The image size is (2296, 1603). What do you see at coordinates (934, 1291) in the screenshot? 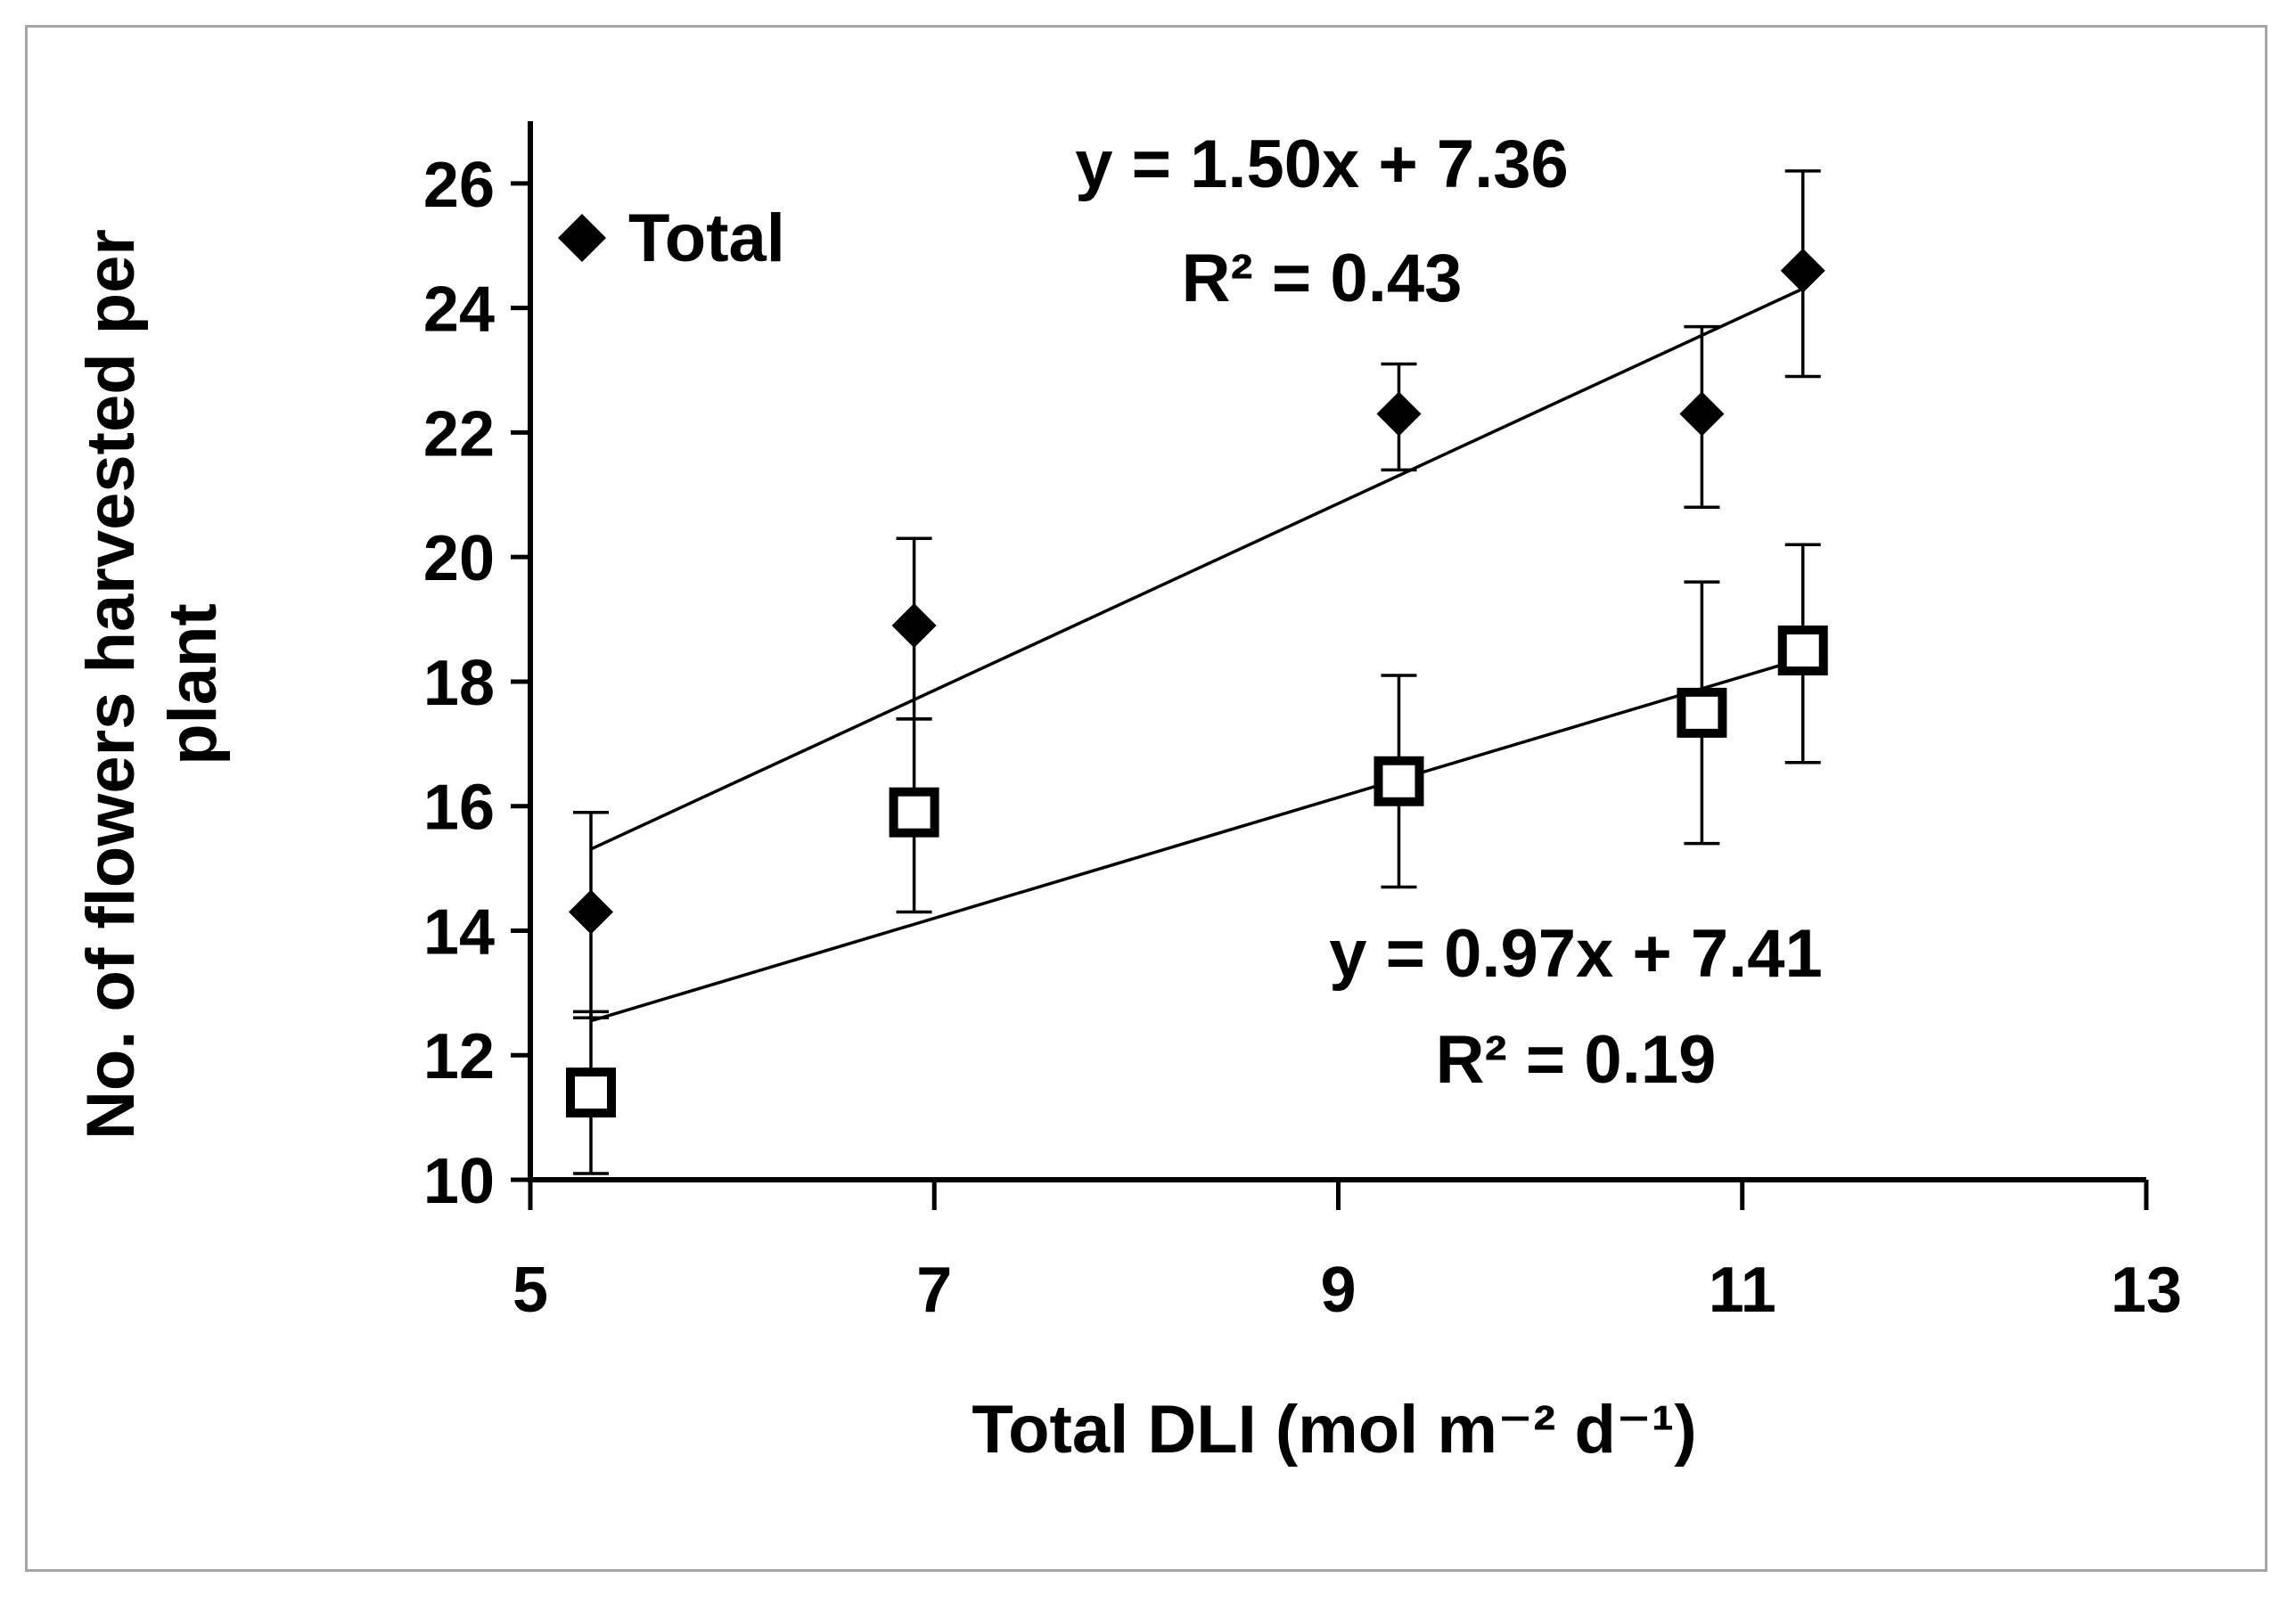
I see `x-tick-label: 7` at bounding box center [934, 1291].